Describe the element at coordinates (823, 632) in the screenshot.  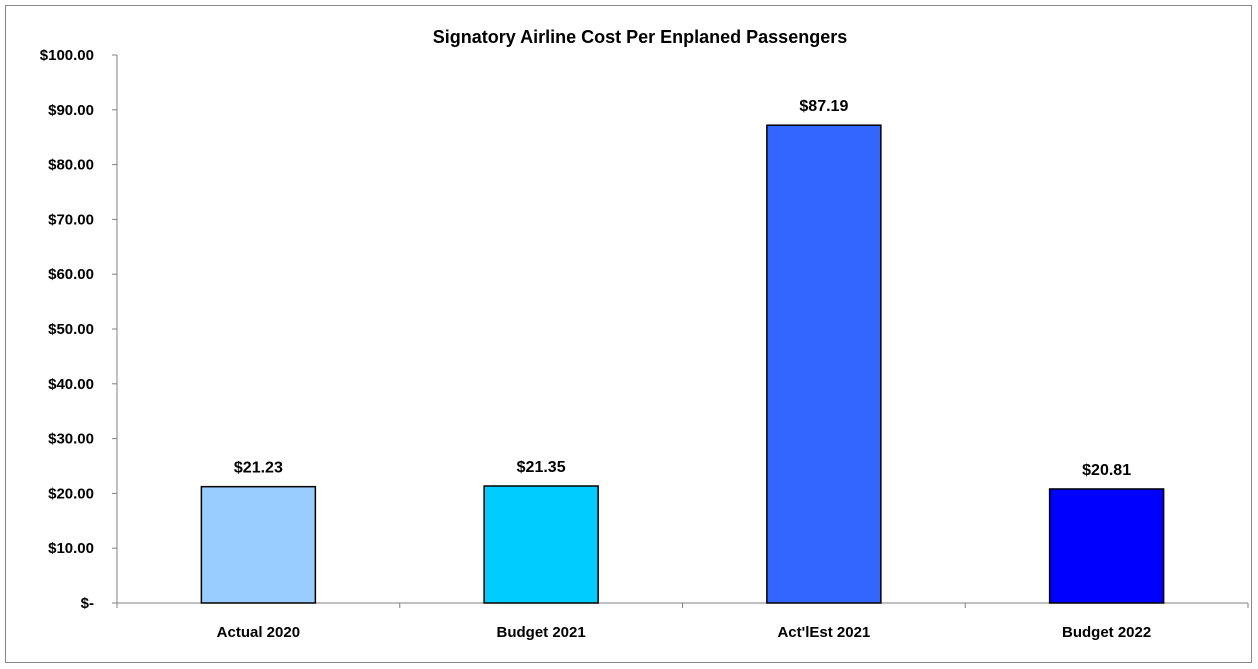
I see `x-tick-label: Act'lEst 2021` at that location.